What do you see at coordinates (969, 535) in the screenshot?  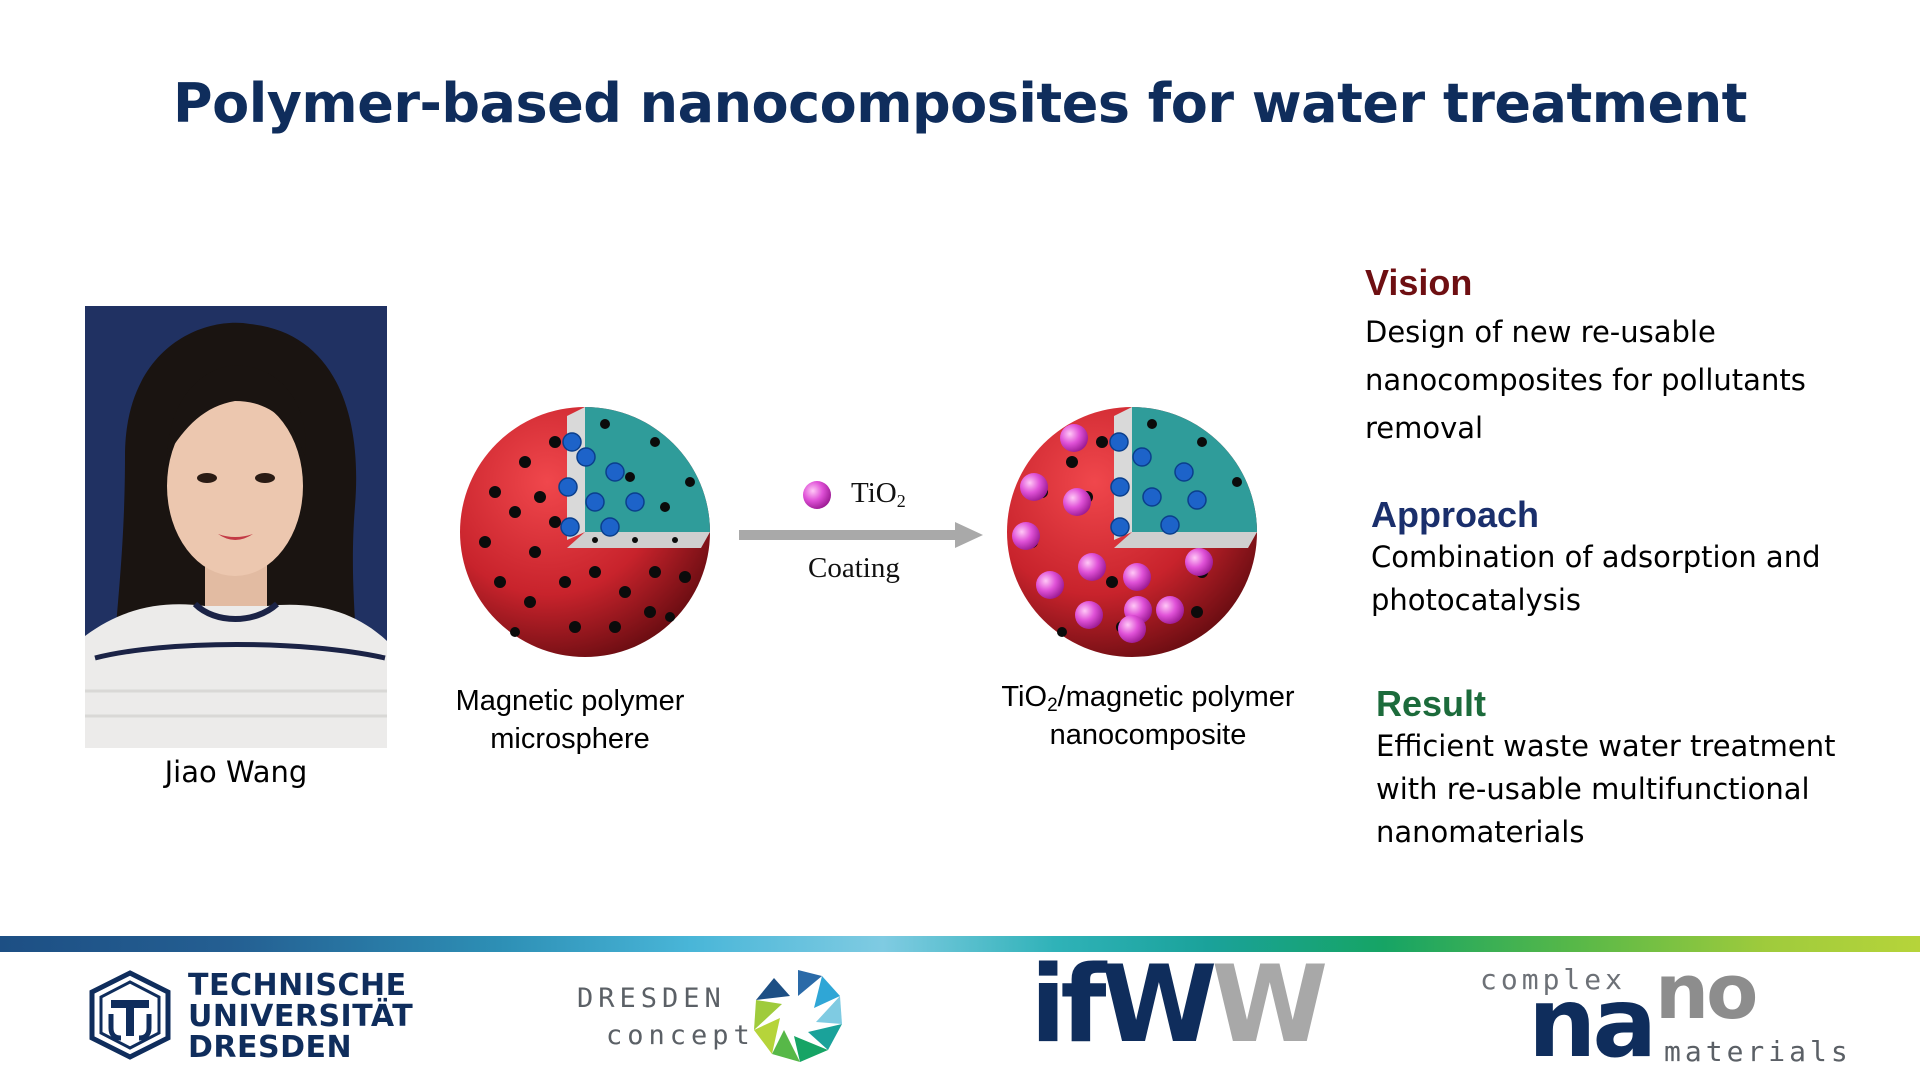 I see `arrow-head-icon` at bounding box center [969, 535].